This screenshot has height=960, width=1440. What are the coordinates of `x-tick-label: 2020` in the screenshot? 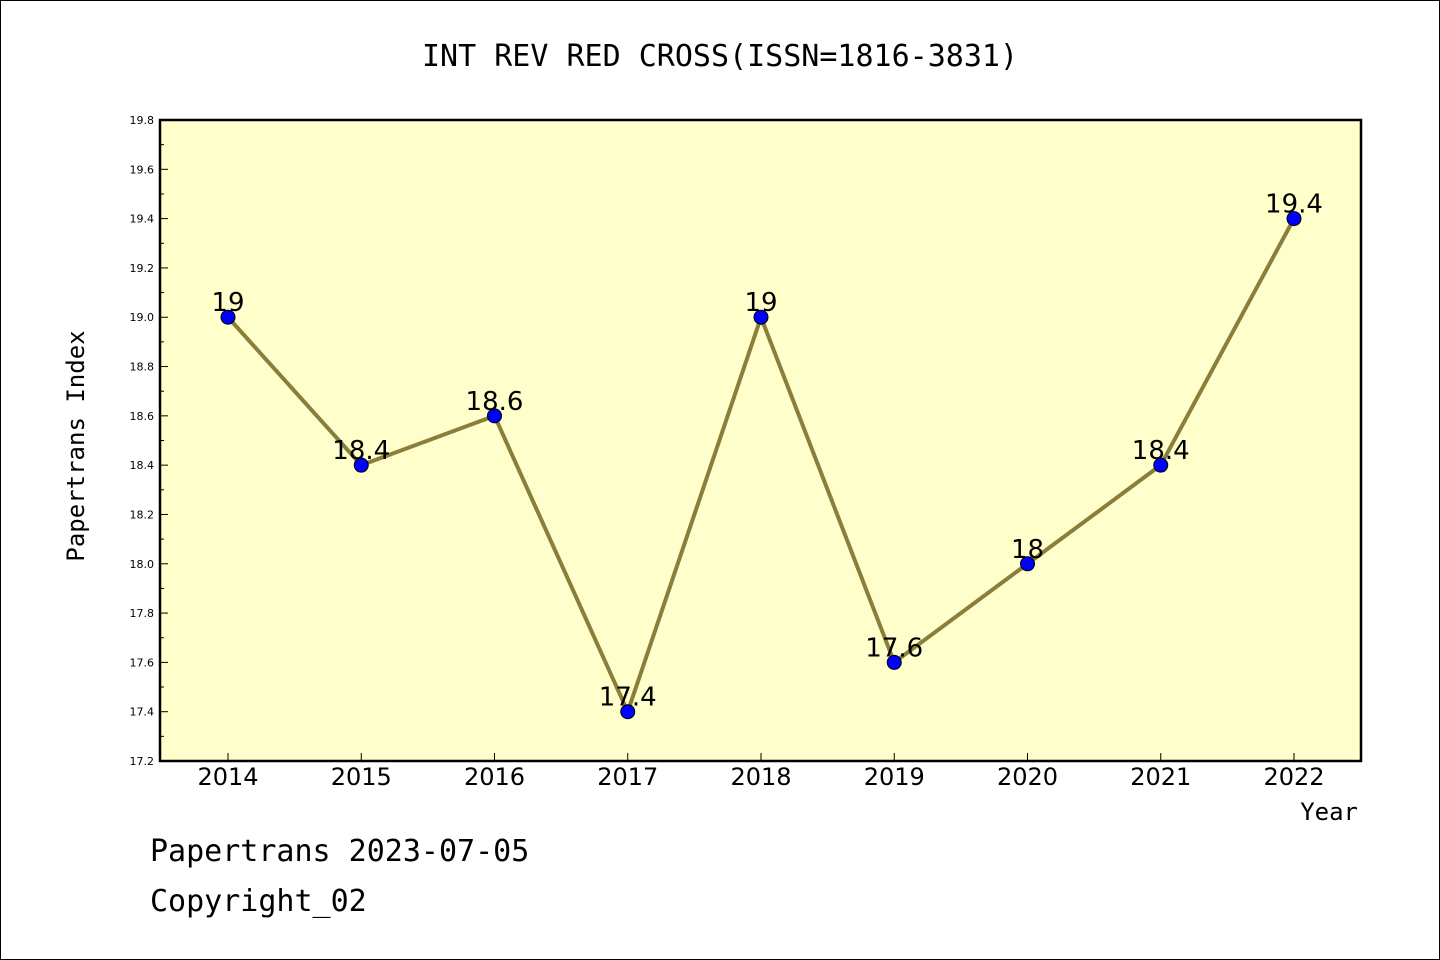 It's located at (1027, 777).